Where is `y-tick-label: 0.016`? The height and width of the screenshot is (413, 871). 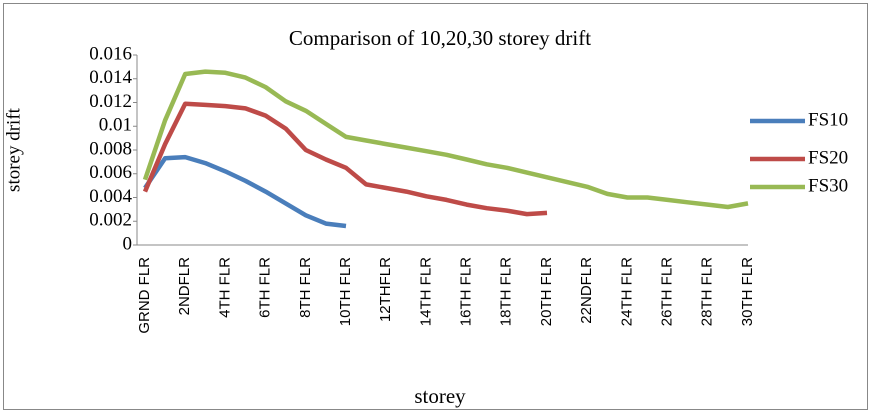
y-tick-label: 0.016 is located at coordinates (110, 53).